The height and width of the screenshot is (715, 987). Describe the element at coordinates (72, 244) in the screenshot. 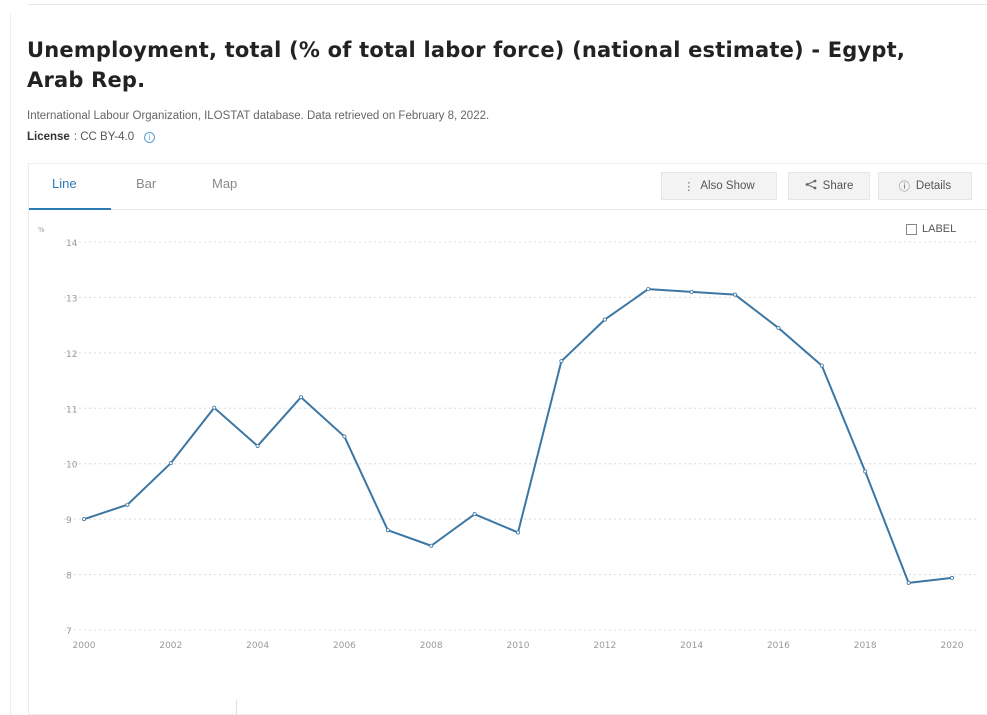

I see `y-tick-label: 14` at that location.